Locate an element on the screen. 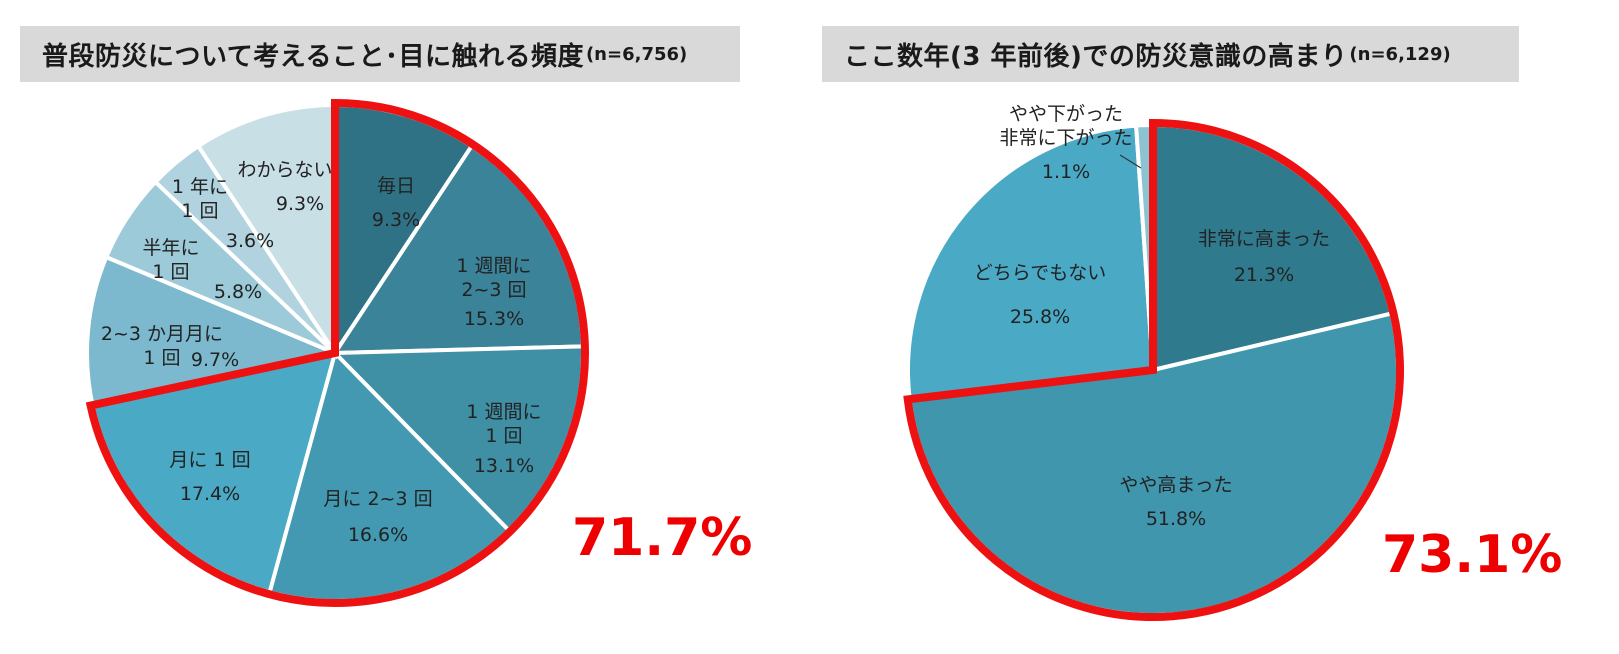 Image resolution: width=1619 pixels, height=654 pixels. pie-1-slice-2-value: 15.3% is located at coordinates (494, 319).